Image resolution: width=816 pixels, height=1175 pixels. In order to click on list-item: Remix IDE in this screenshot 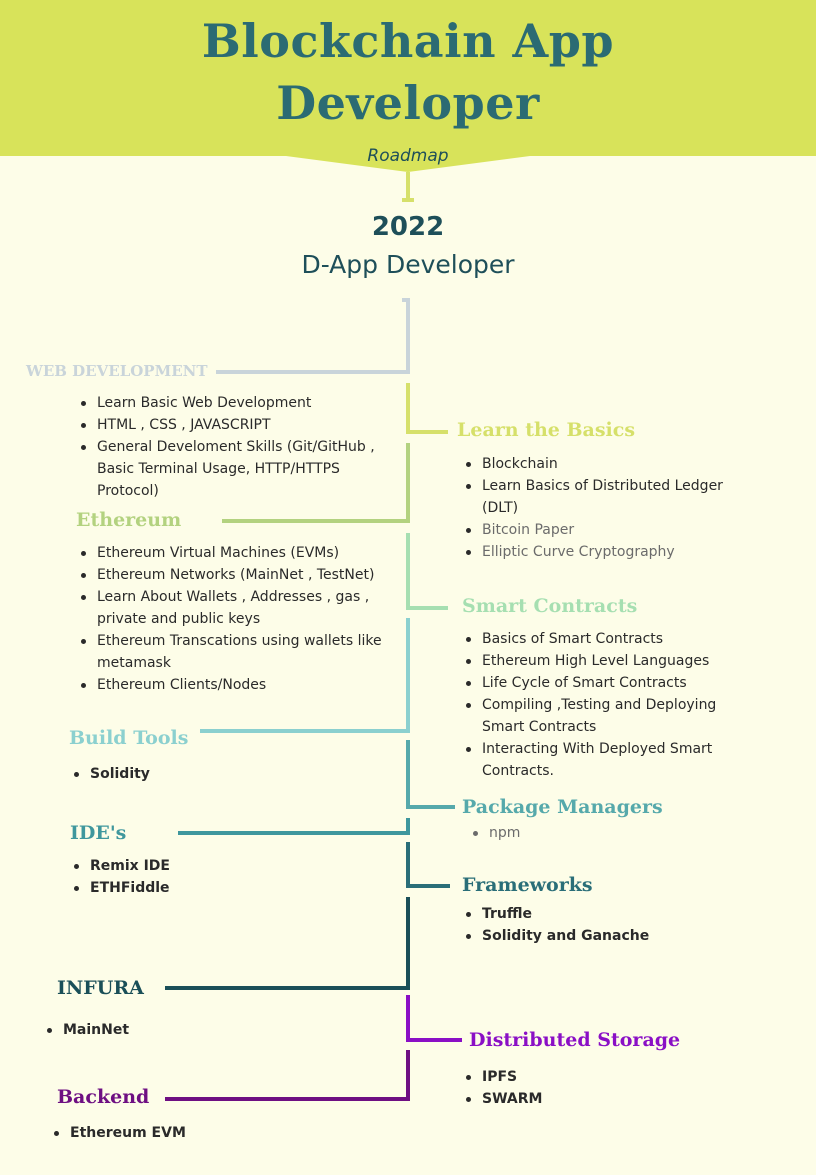, I will do `click(221, 866)`.